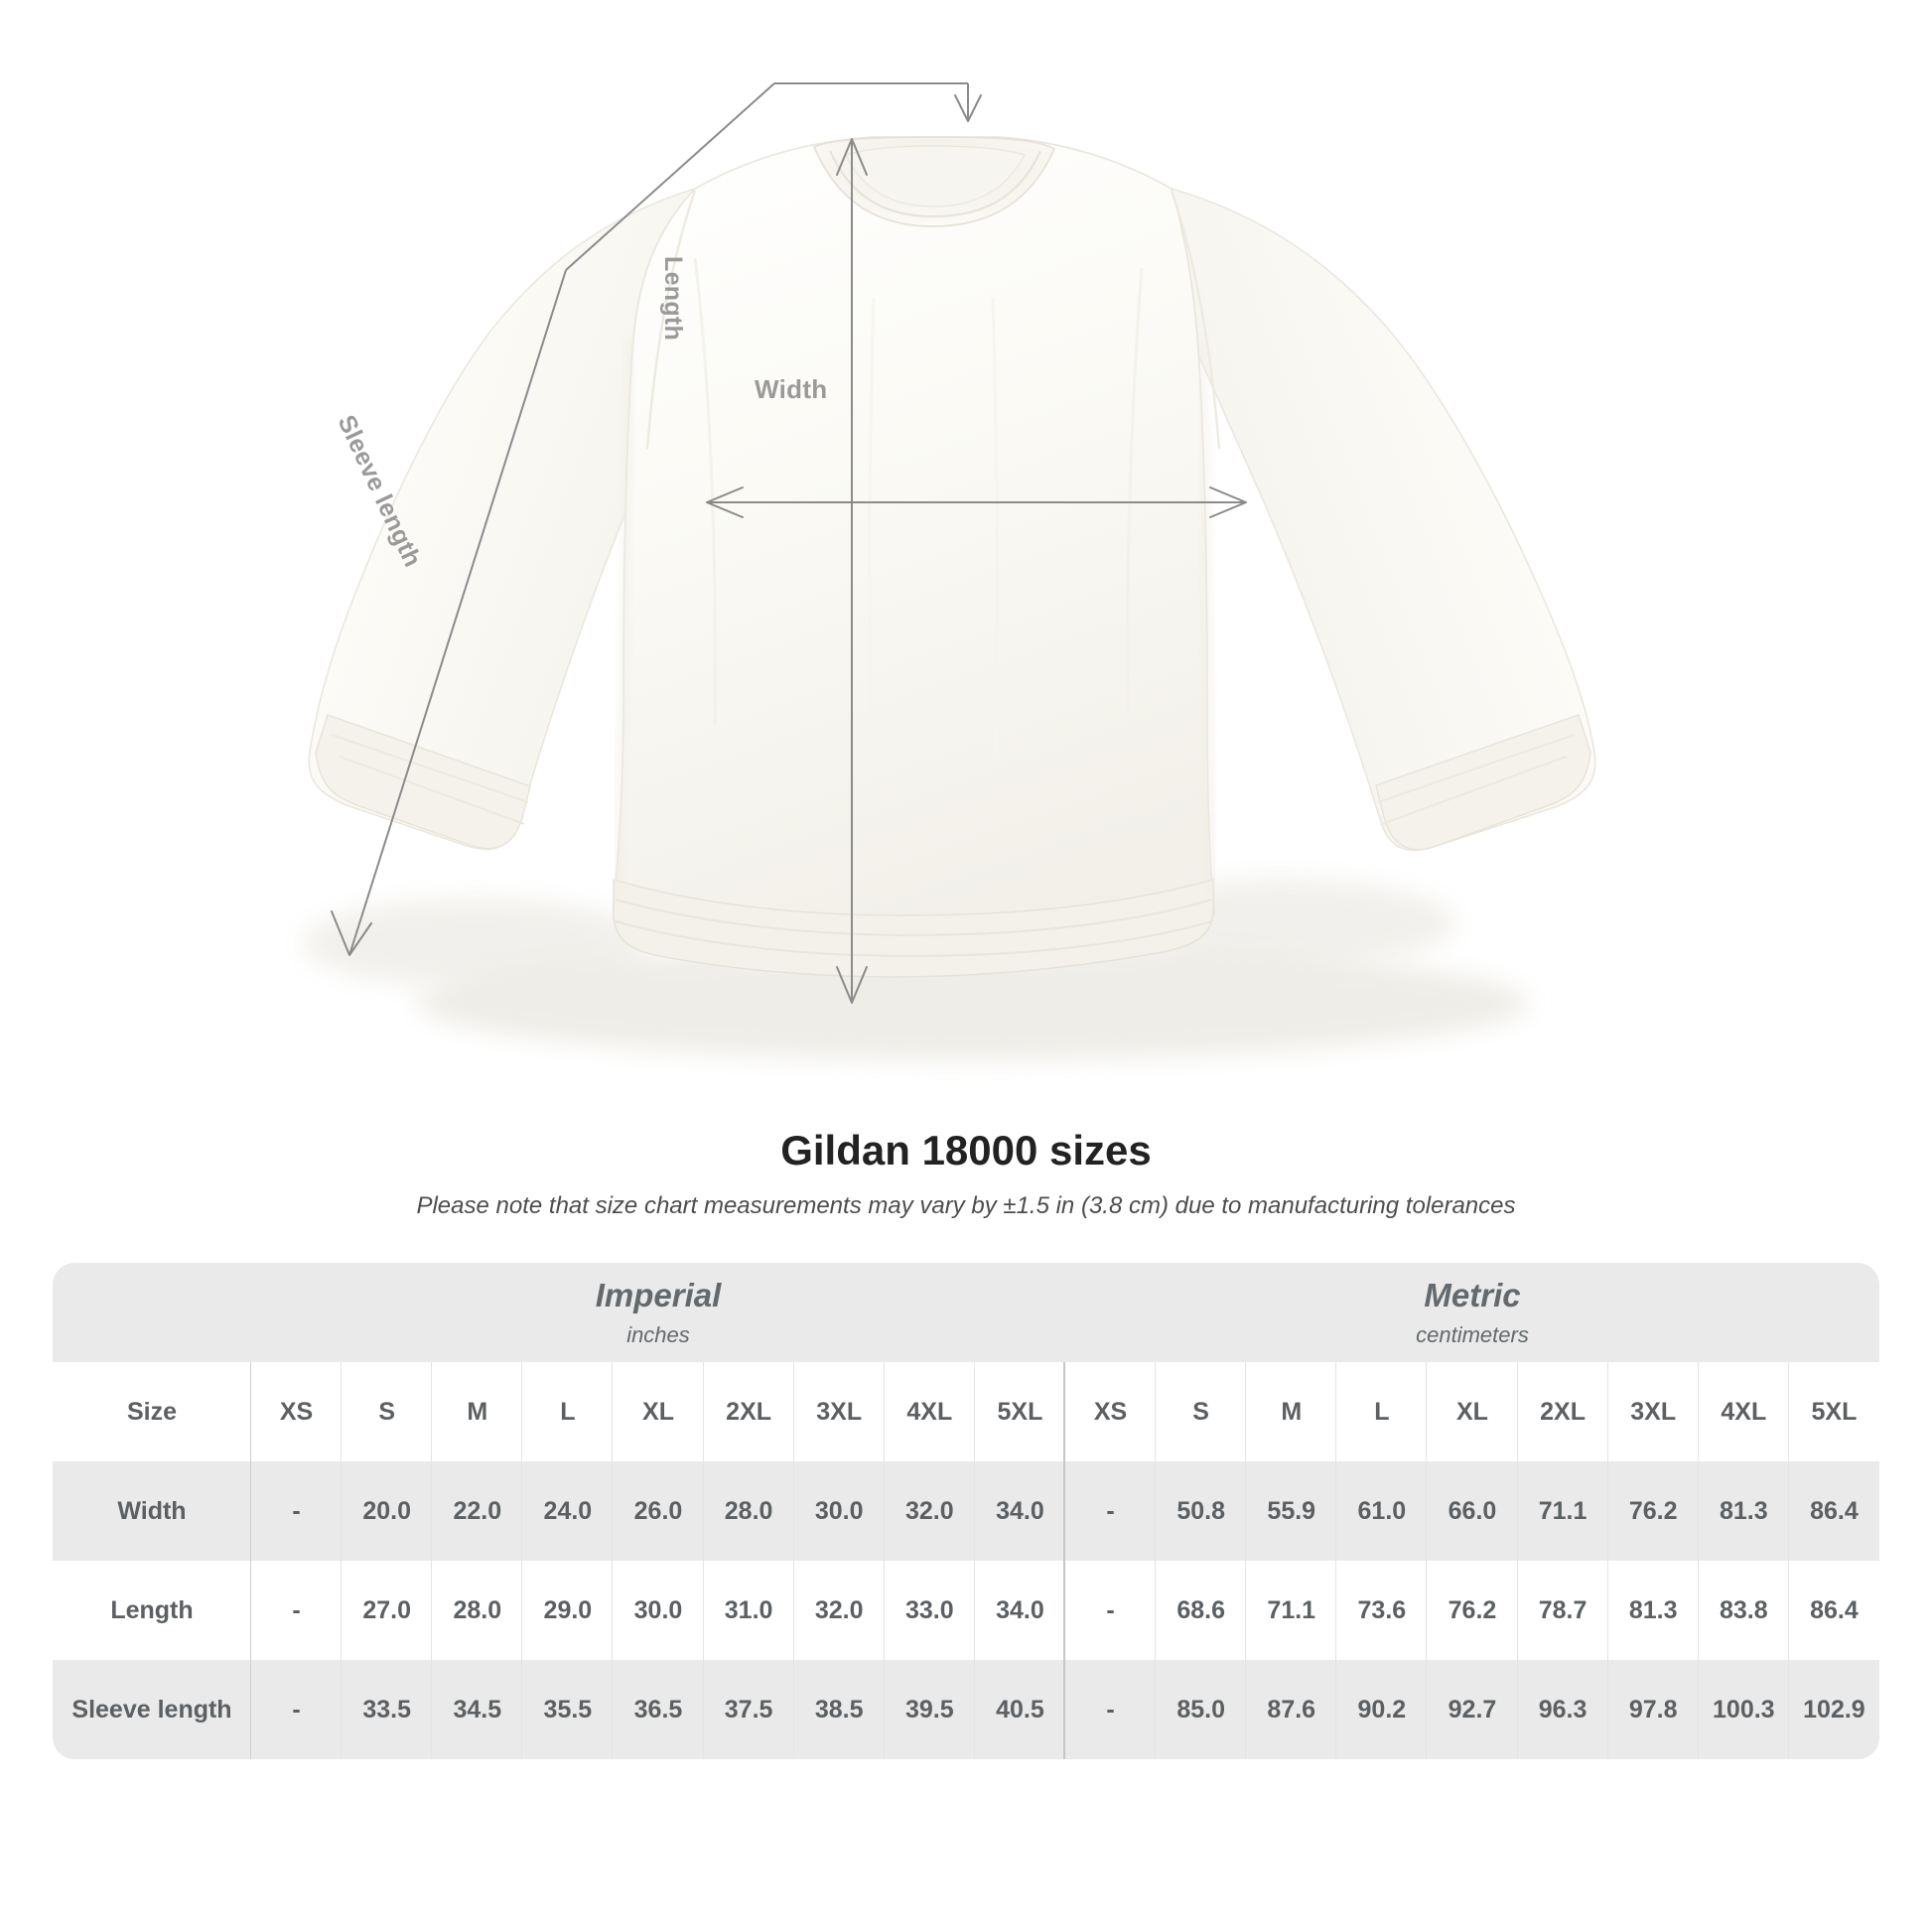 Image resolution: width=1932 pixels, height=1932 pixels. I want to click on cell-length-metric-xl: 76.2, so click(1472, 1611).